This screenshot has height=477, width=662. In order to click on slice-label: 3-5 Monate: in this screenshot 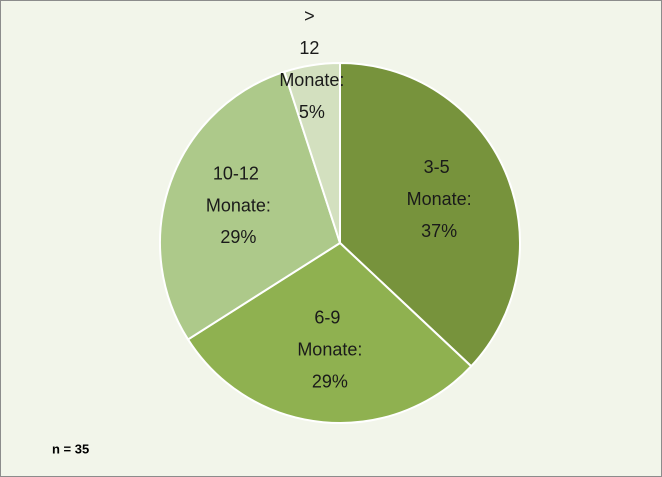, I will do `click(439, 183)`.